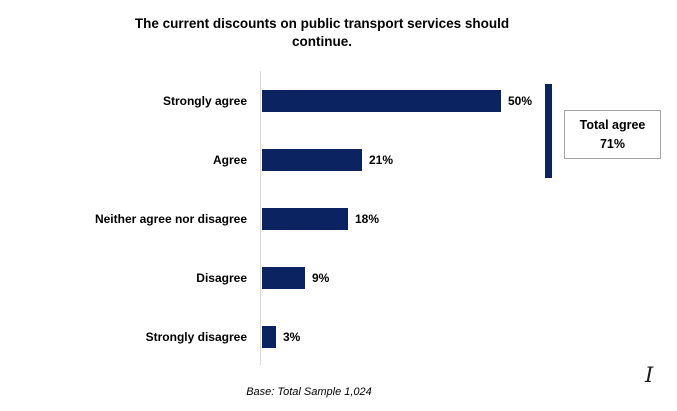  Describe the element at coordinates (520, 101) in the screenshot. I see `value-label: 50%` at that location.